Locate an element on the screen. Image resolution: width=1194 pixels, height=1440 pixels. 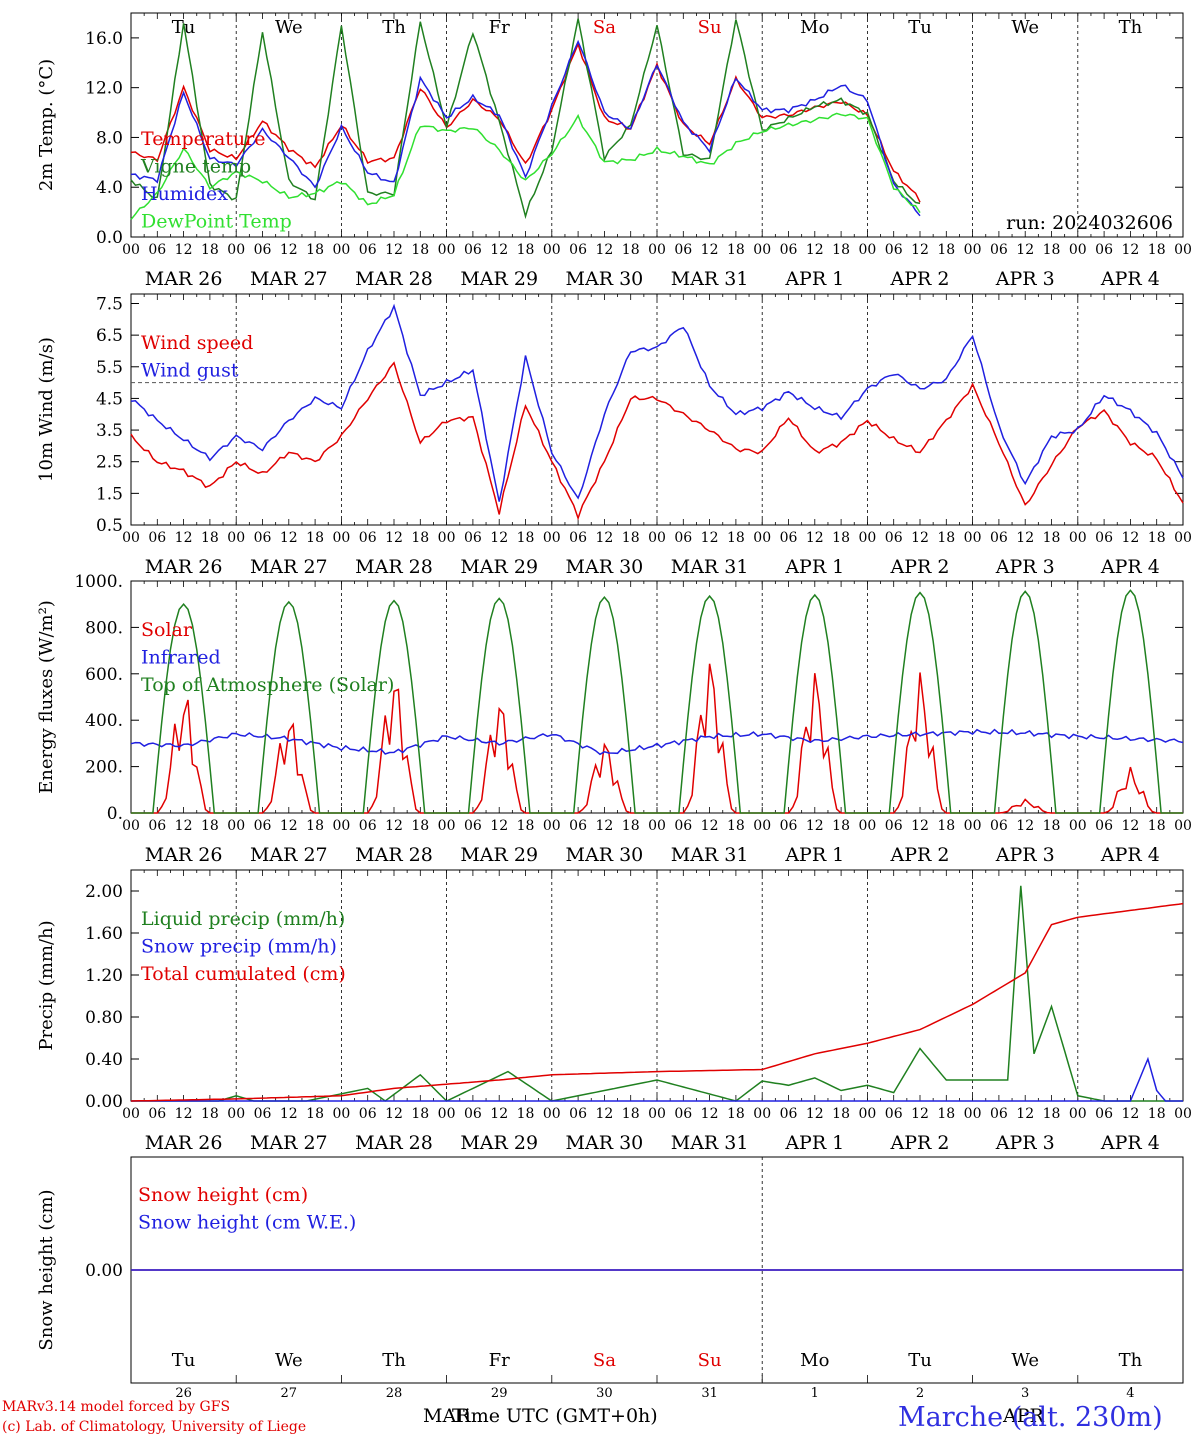
weekday-label: Th is located at coordinates (394, 1360).